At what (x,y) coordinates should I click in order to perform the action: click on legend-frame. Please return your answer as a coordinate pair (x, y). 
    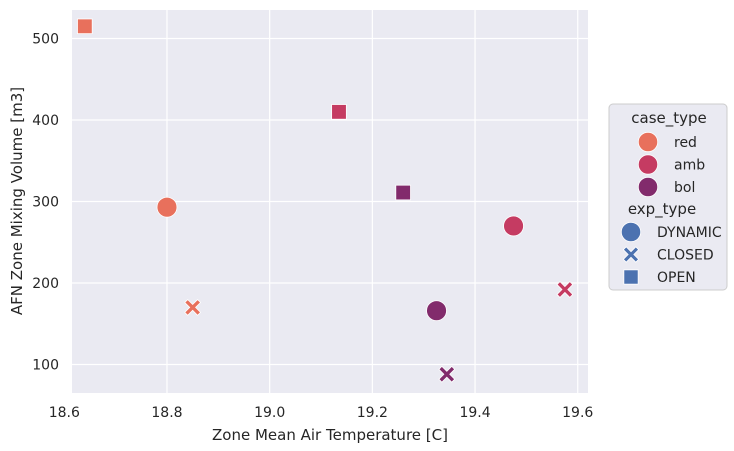
    Looking at the image, I should click on (668, 197).